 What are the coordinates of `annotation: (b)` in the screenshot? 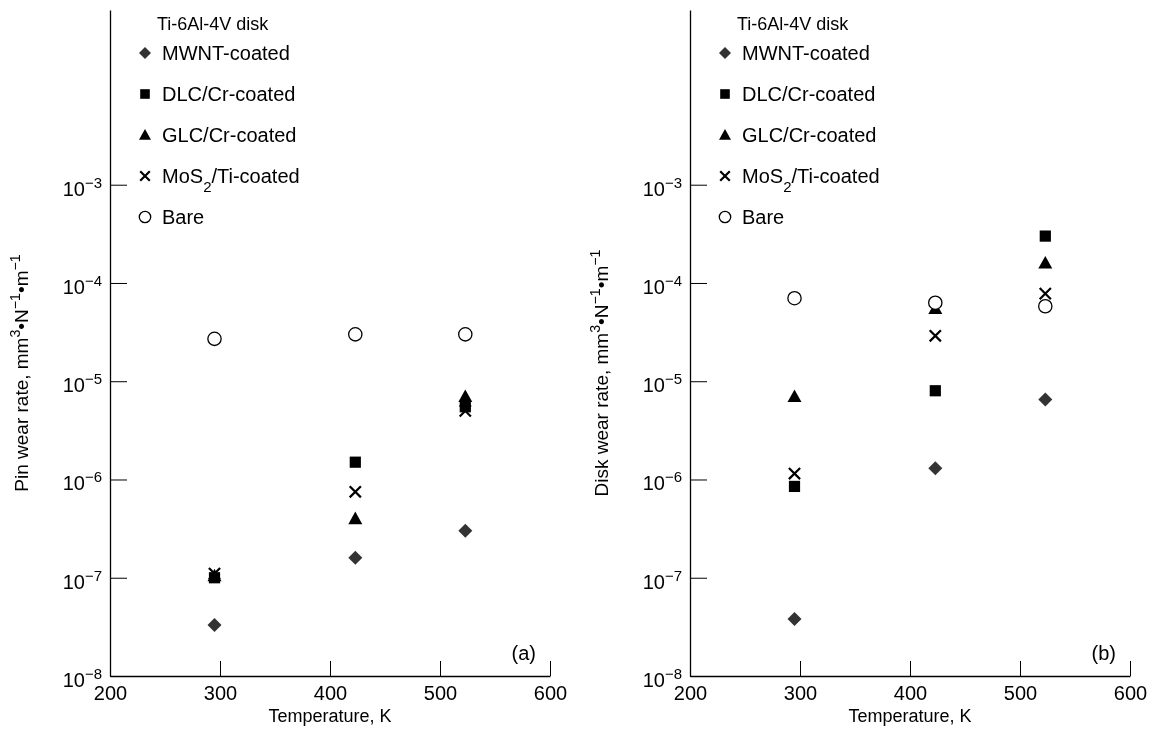 It's located at (1103, 653).